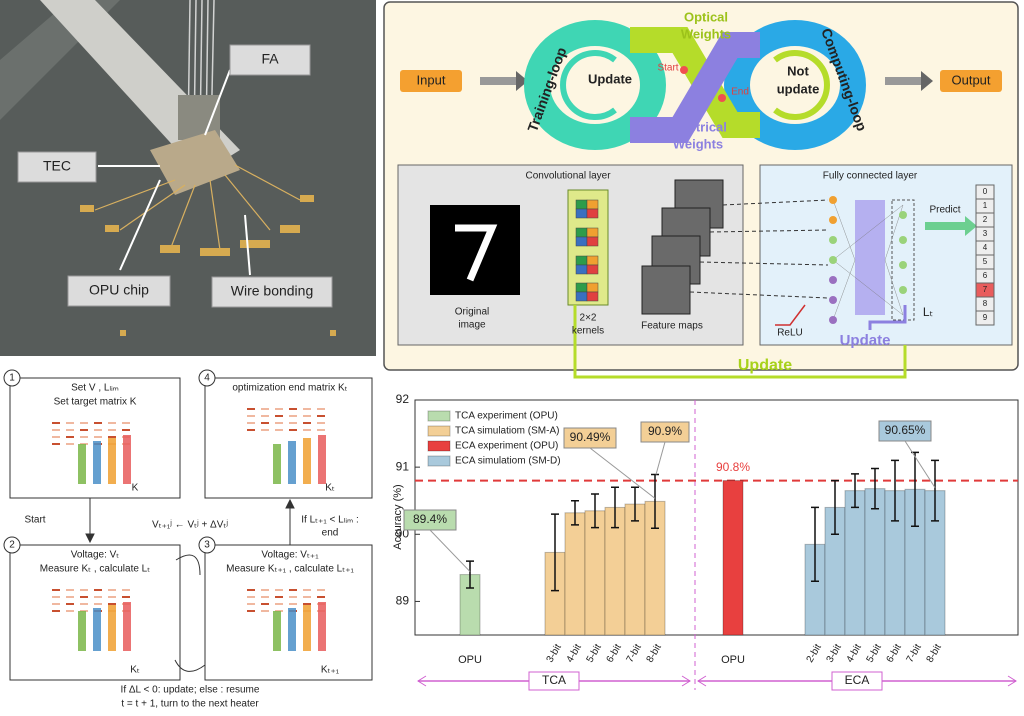  What do you see at coordinates (894, 653) in the screenshot?
I see `x-tick-label: 6-bit` at bounding box center [894, 653].